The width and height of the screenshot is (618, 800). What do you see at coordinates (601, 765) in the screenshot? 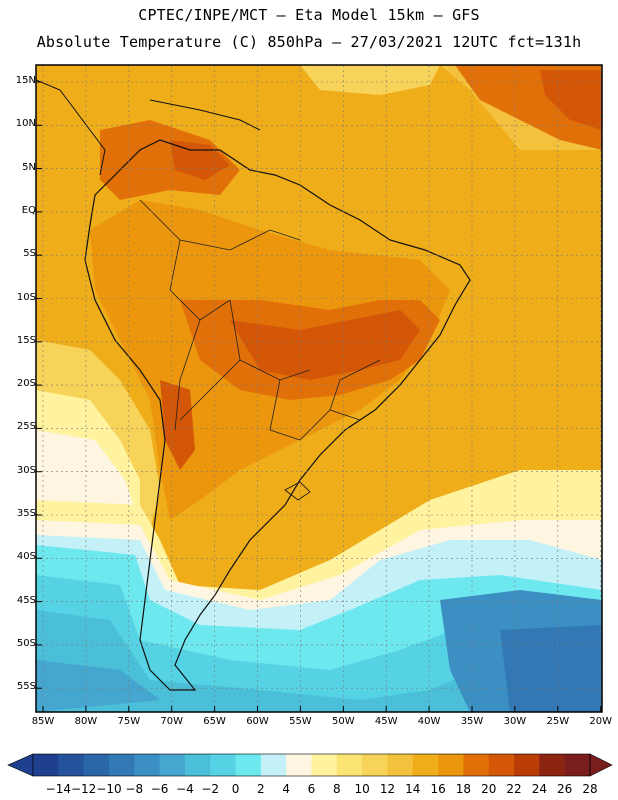
I see `legend-arrow-max` at bounding box center [601, 765].